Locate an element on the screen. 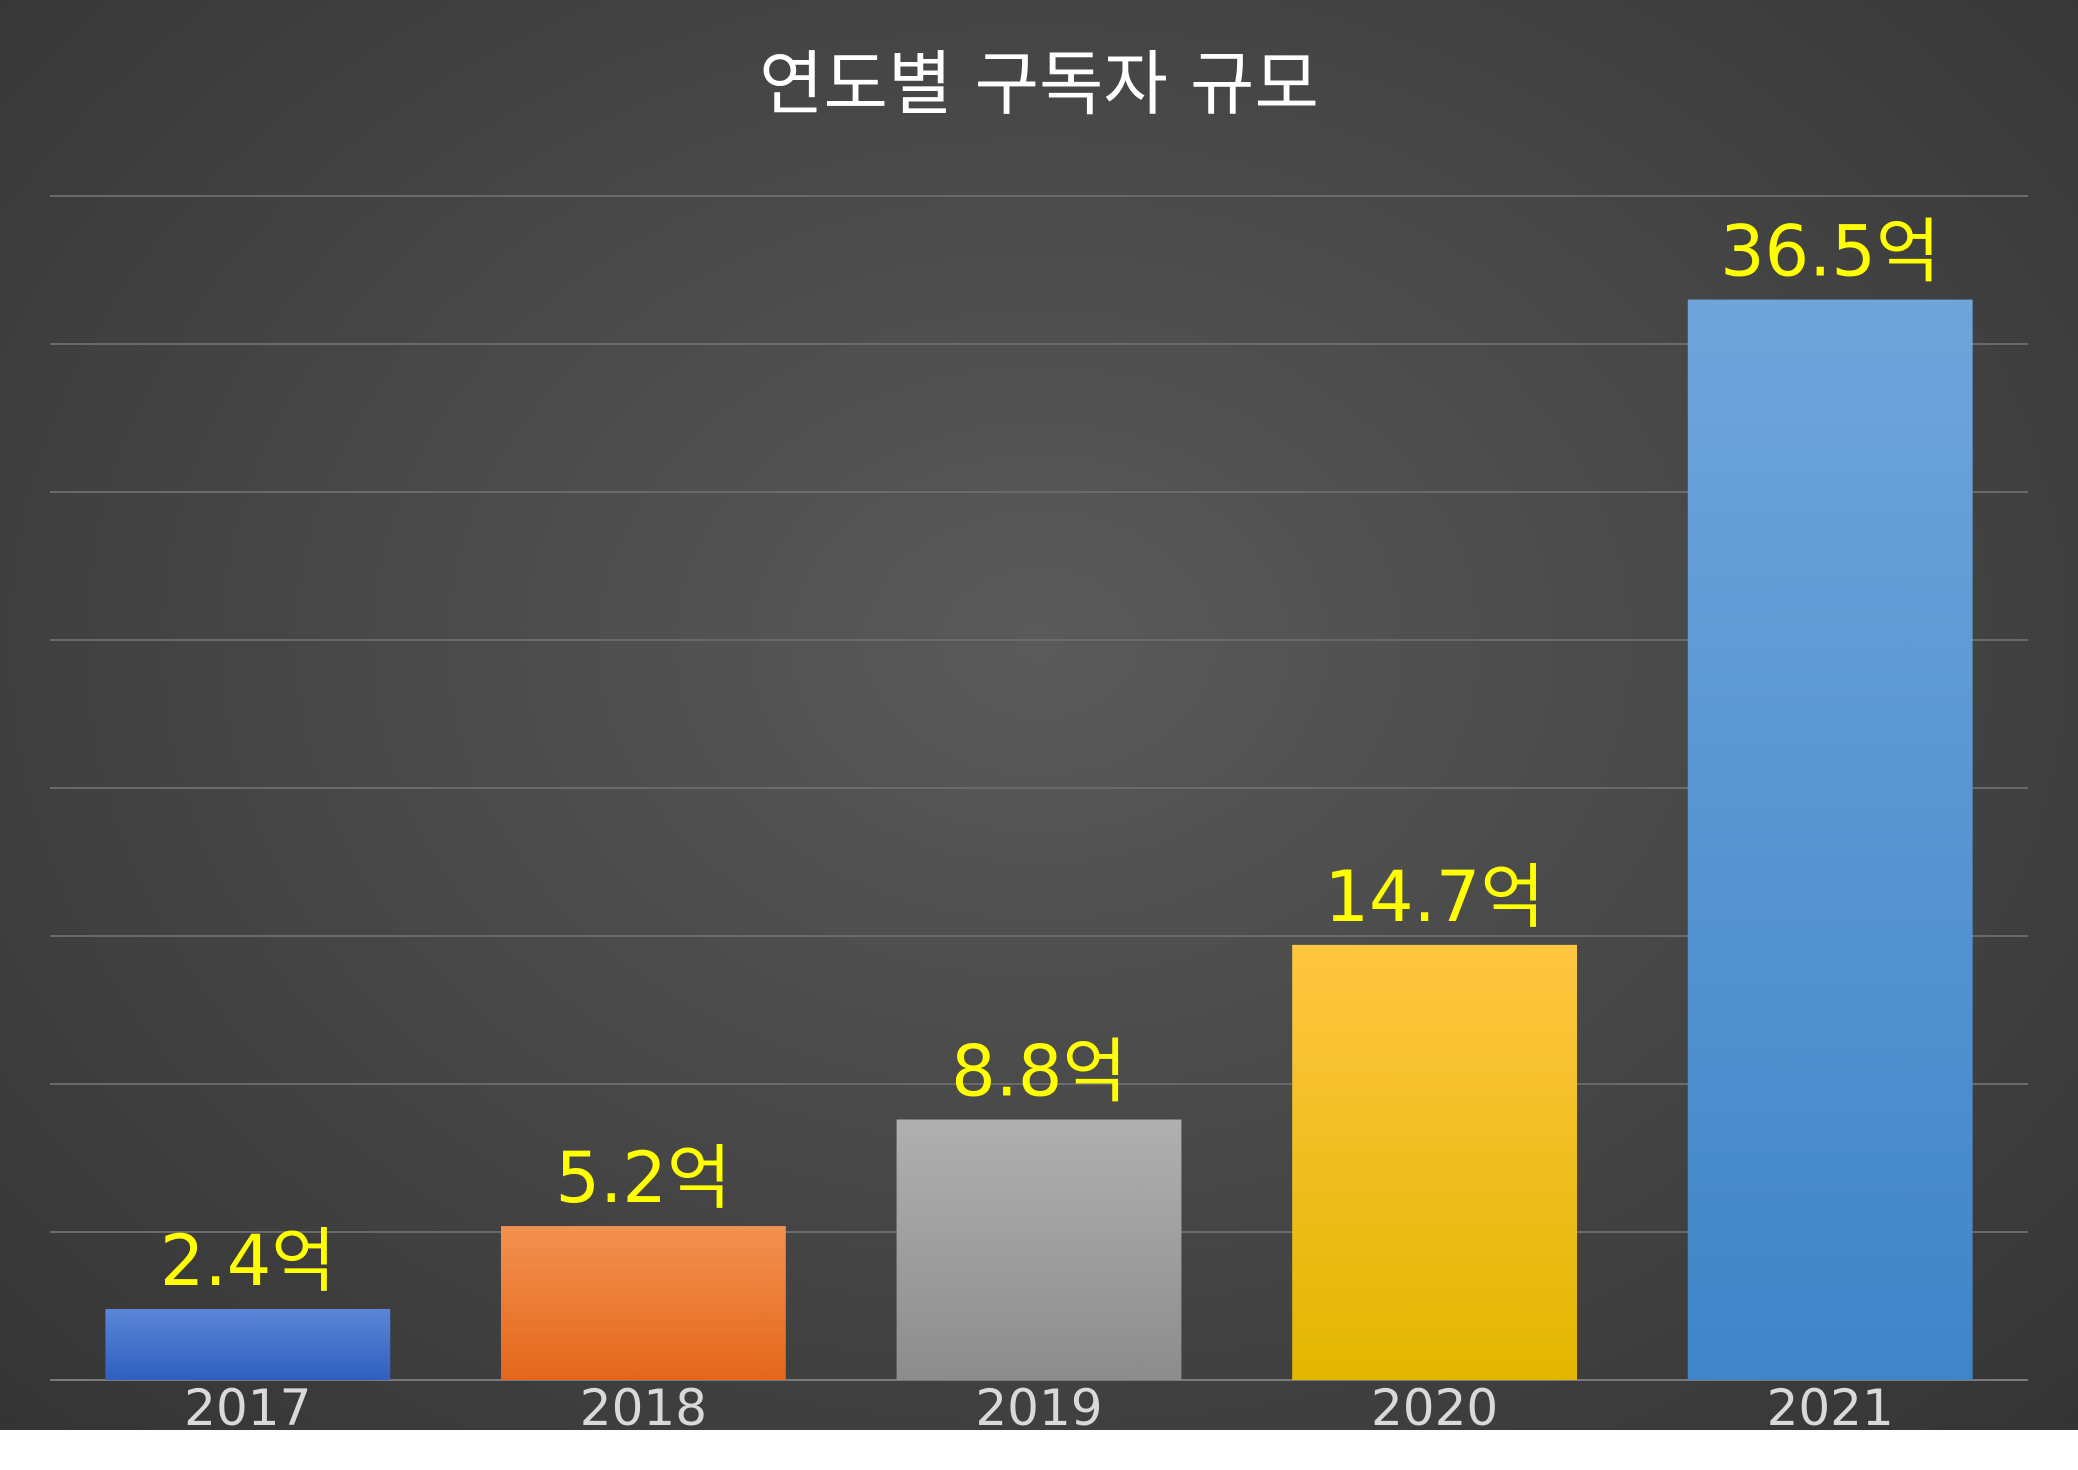  x-tick-2021: 2021 is located at coordinates (1830, 1404).